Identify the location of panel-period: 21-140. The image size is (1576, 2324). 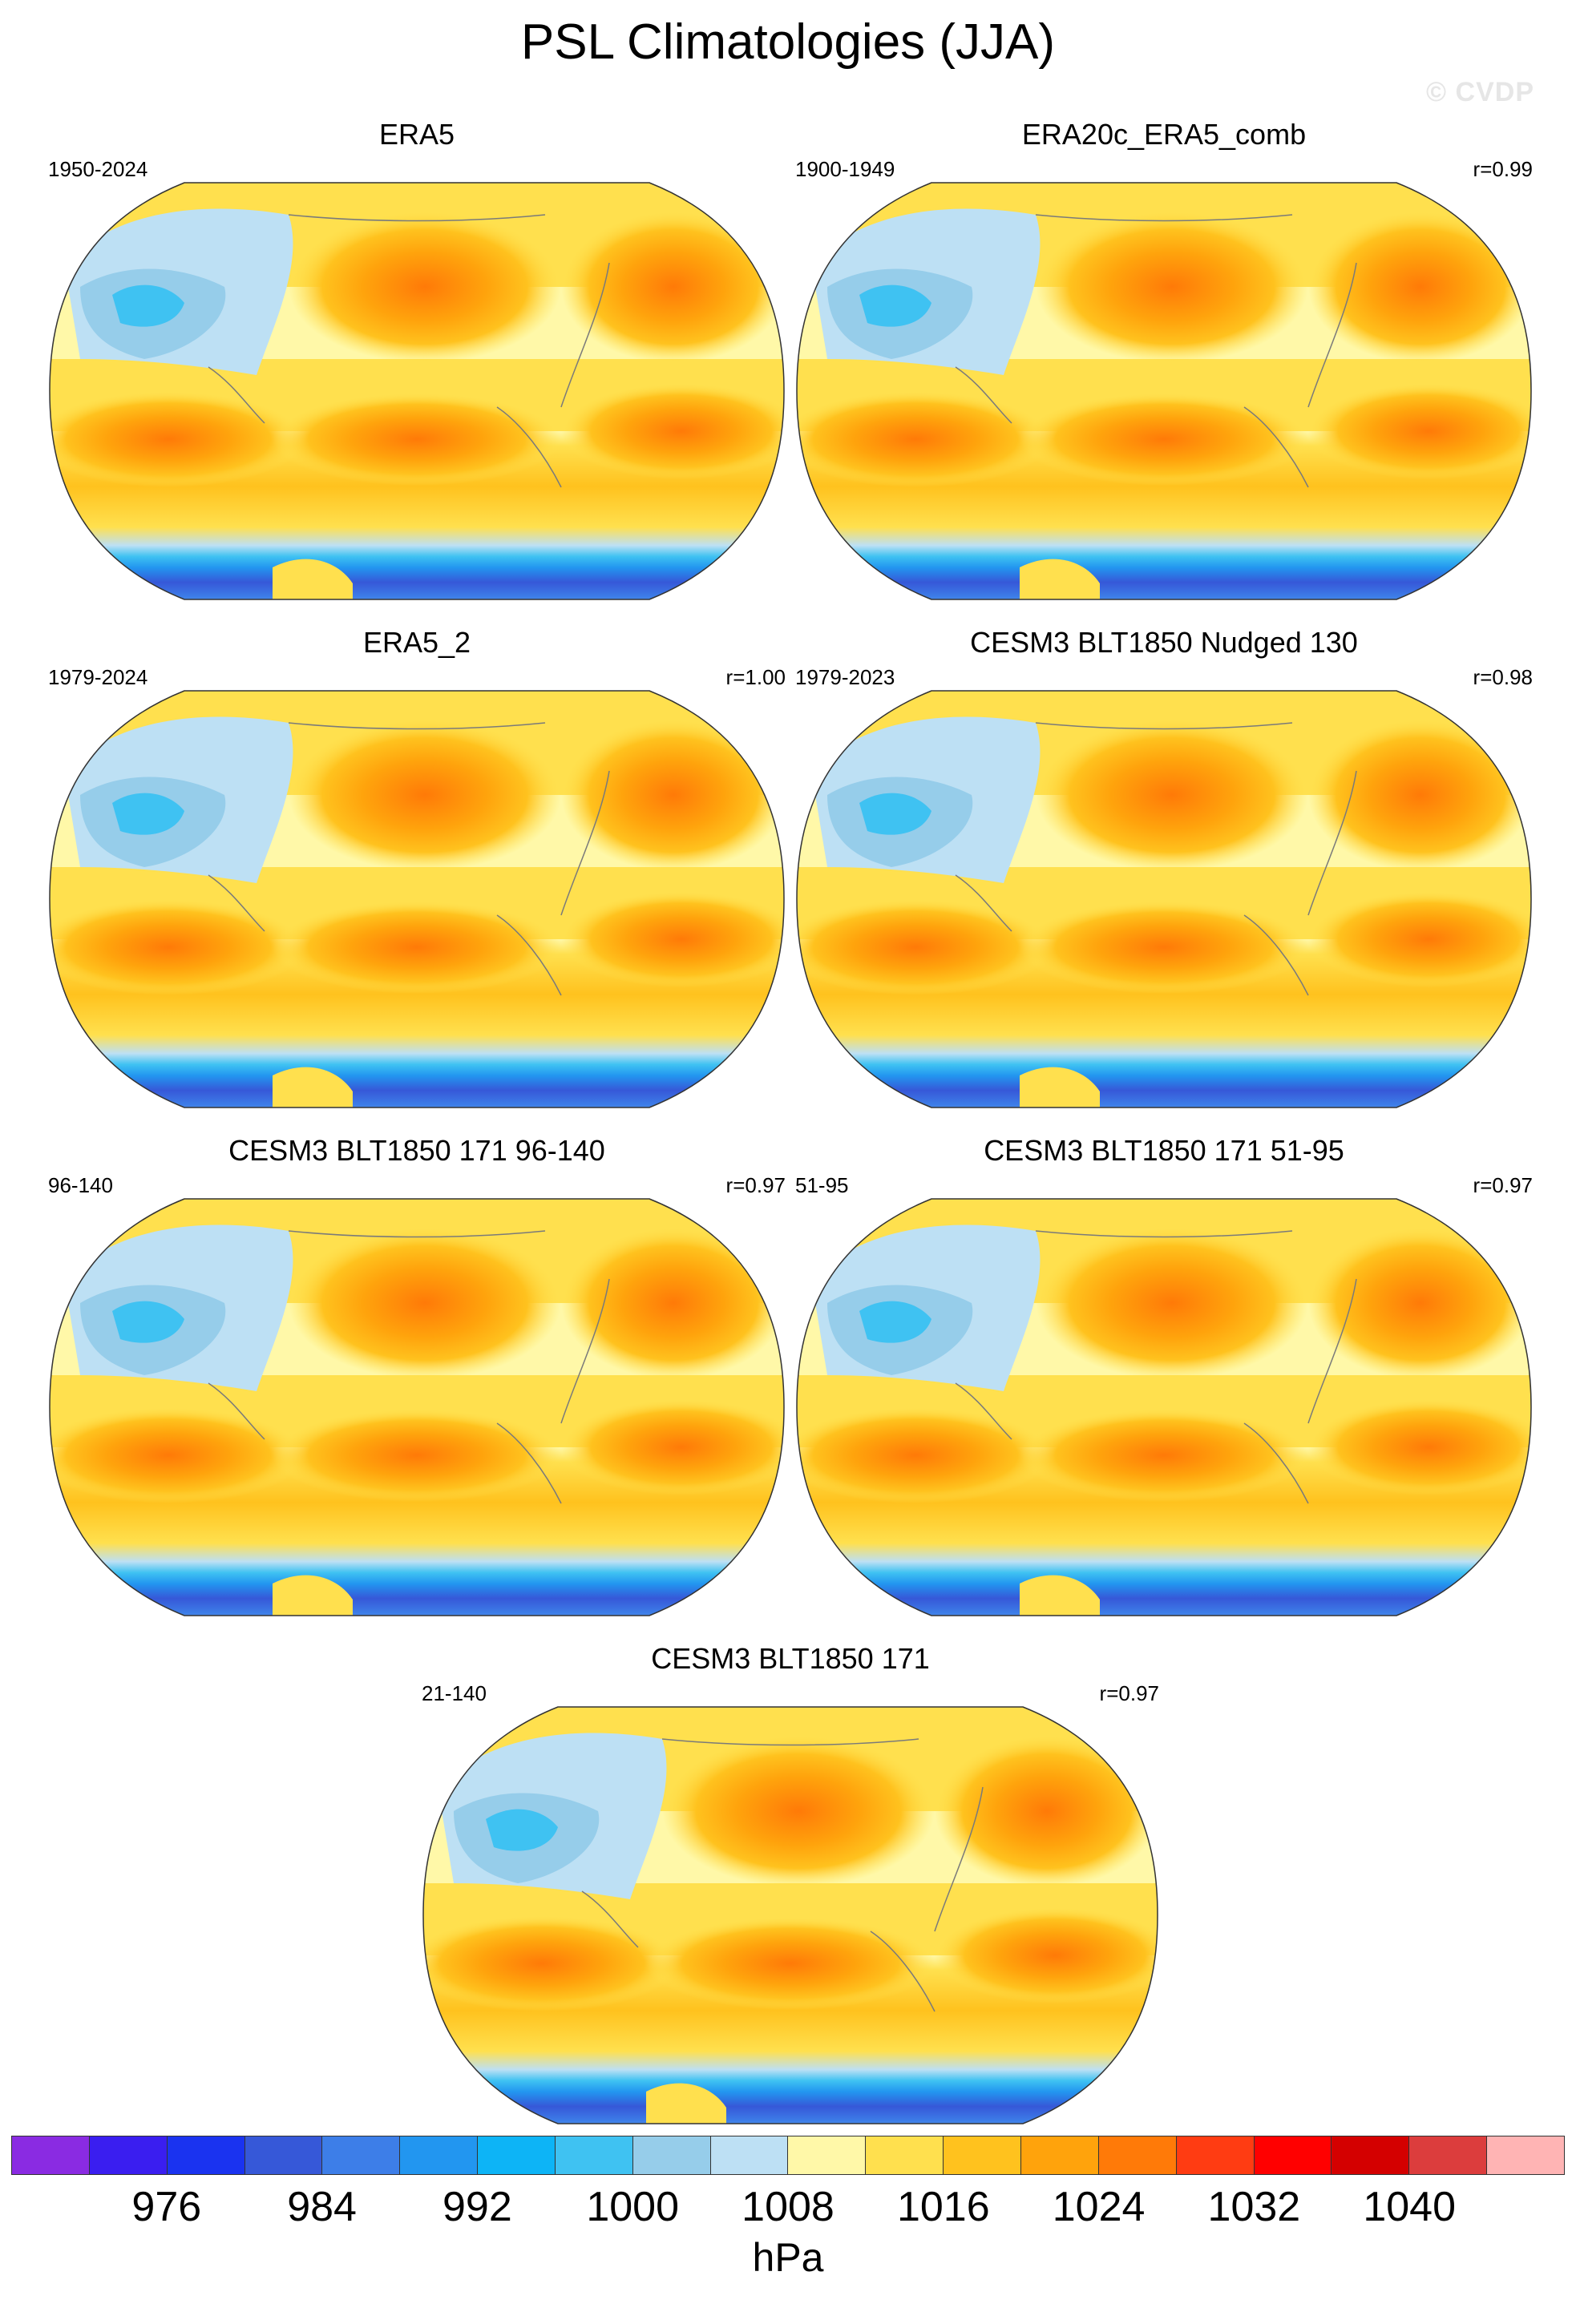
(454, 1693).